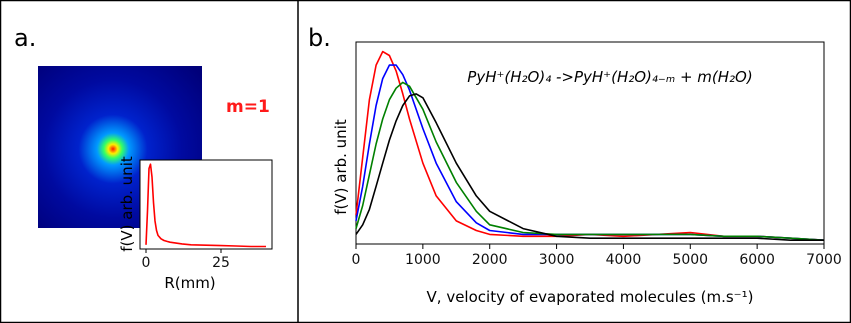 The width and height of the screenshot is (851, 323). What do you see at coordinates (757, 260) in the screenshot?
I see `main-x-tick-label-6: 6000` at bounding box center [757, 260].